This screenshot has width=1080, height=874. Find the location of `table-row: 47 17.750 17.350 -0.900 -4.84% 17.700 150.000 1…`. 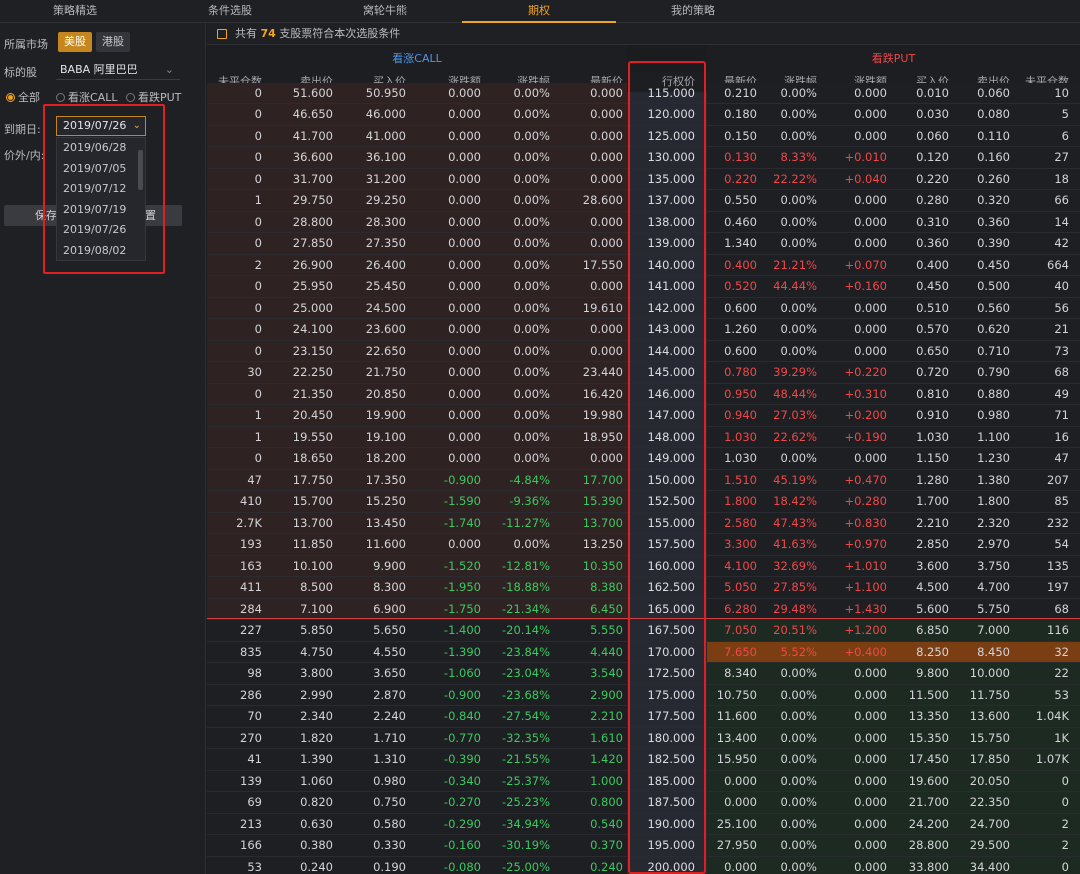

table-row: 47 17.750 17.350 -0.900 -4.84% 17.700 150.000 1… is located at coordinates (643, 480).